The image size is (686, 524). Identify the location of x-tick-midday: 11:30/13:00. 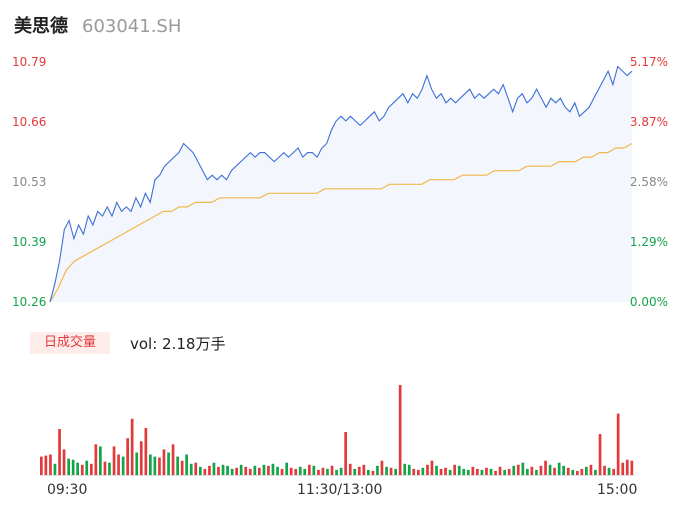
(339, 490).